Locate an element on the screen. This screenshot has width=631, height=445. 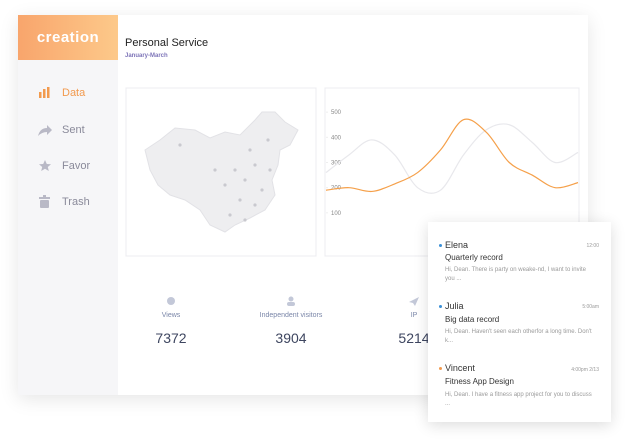
map is located at coordinates (221, 172).